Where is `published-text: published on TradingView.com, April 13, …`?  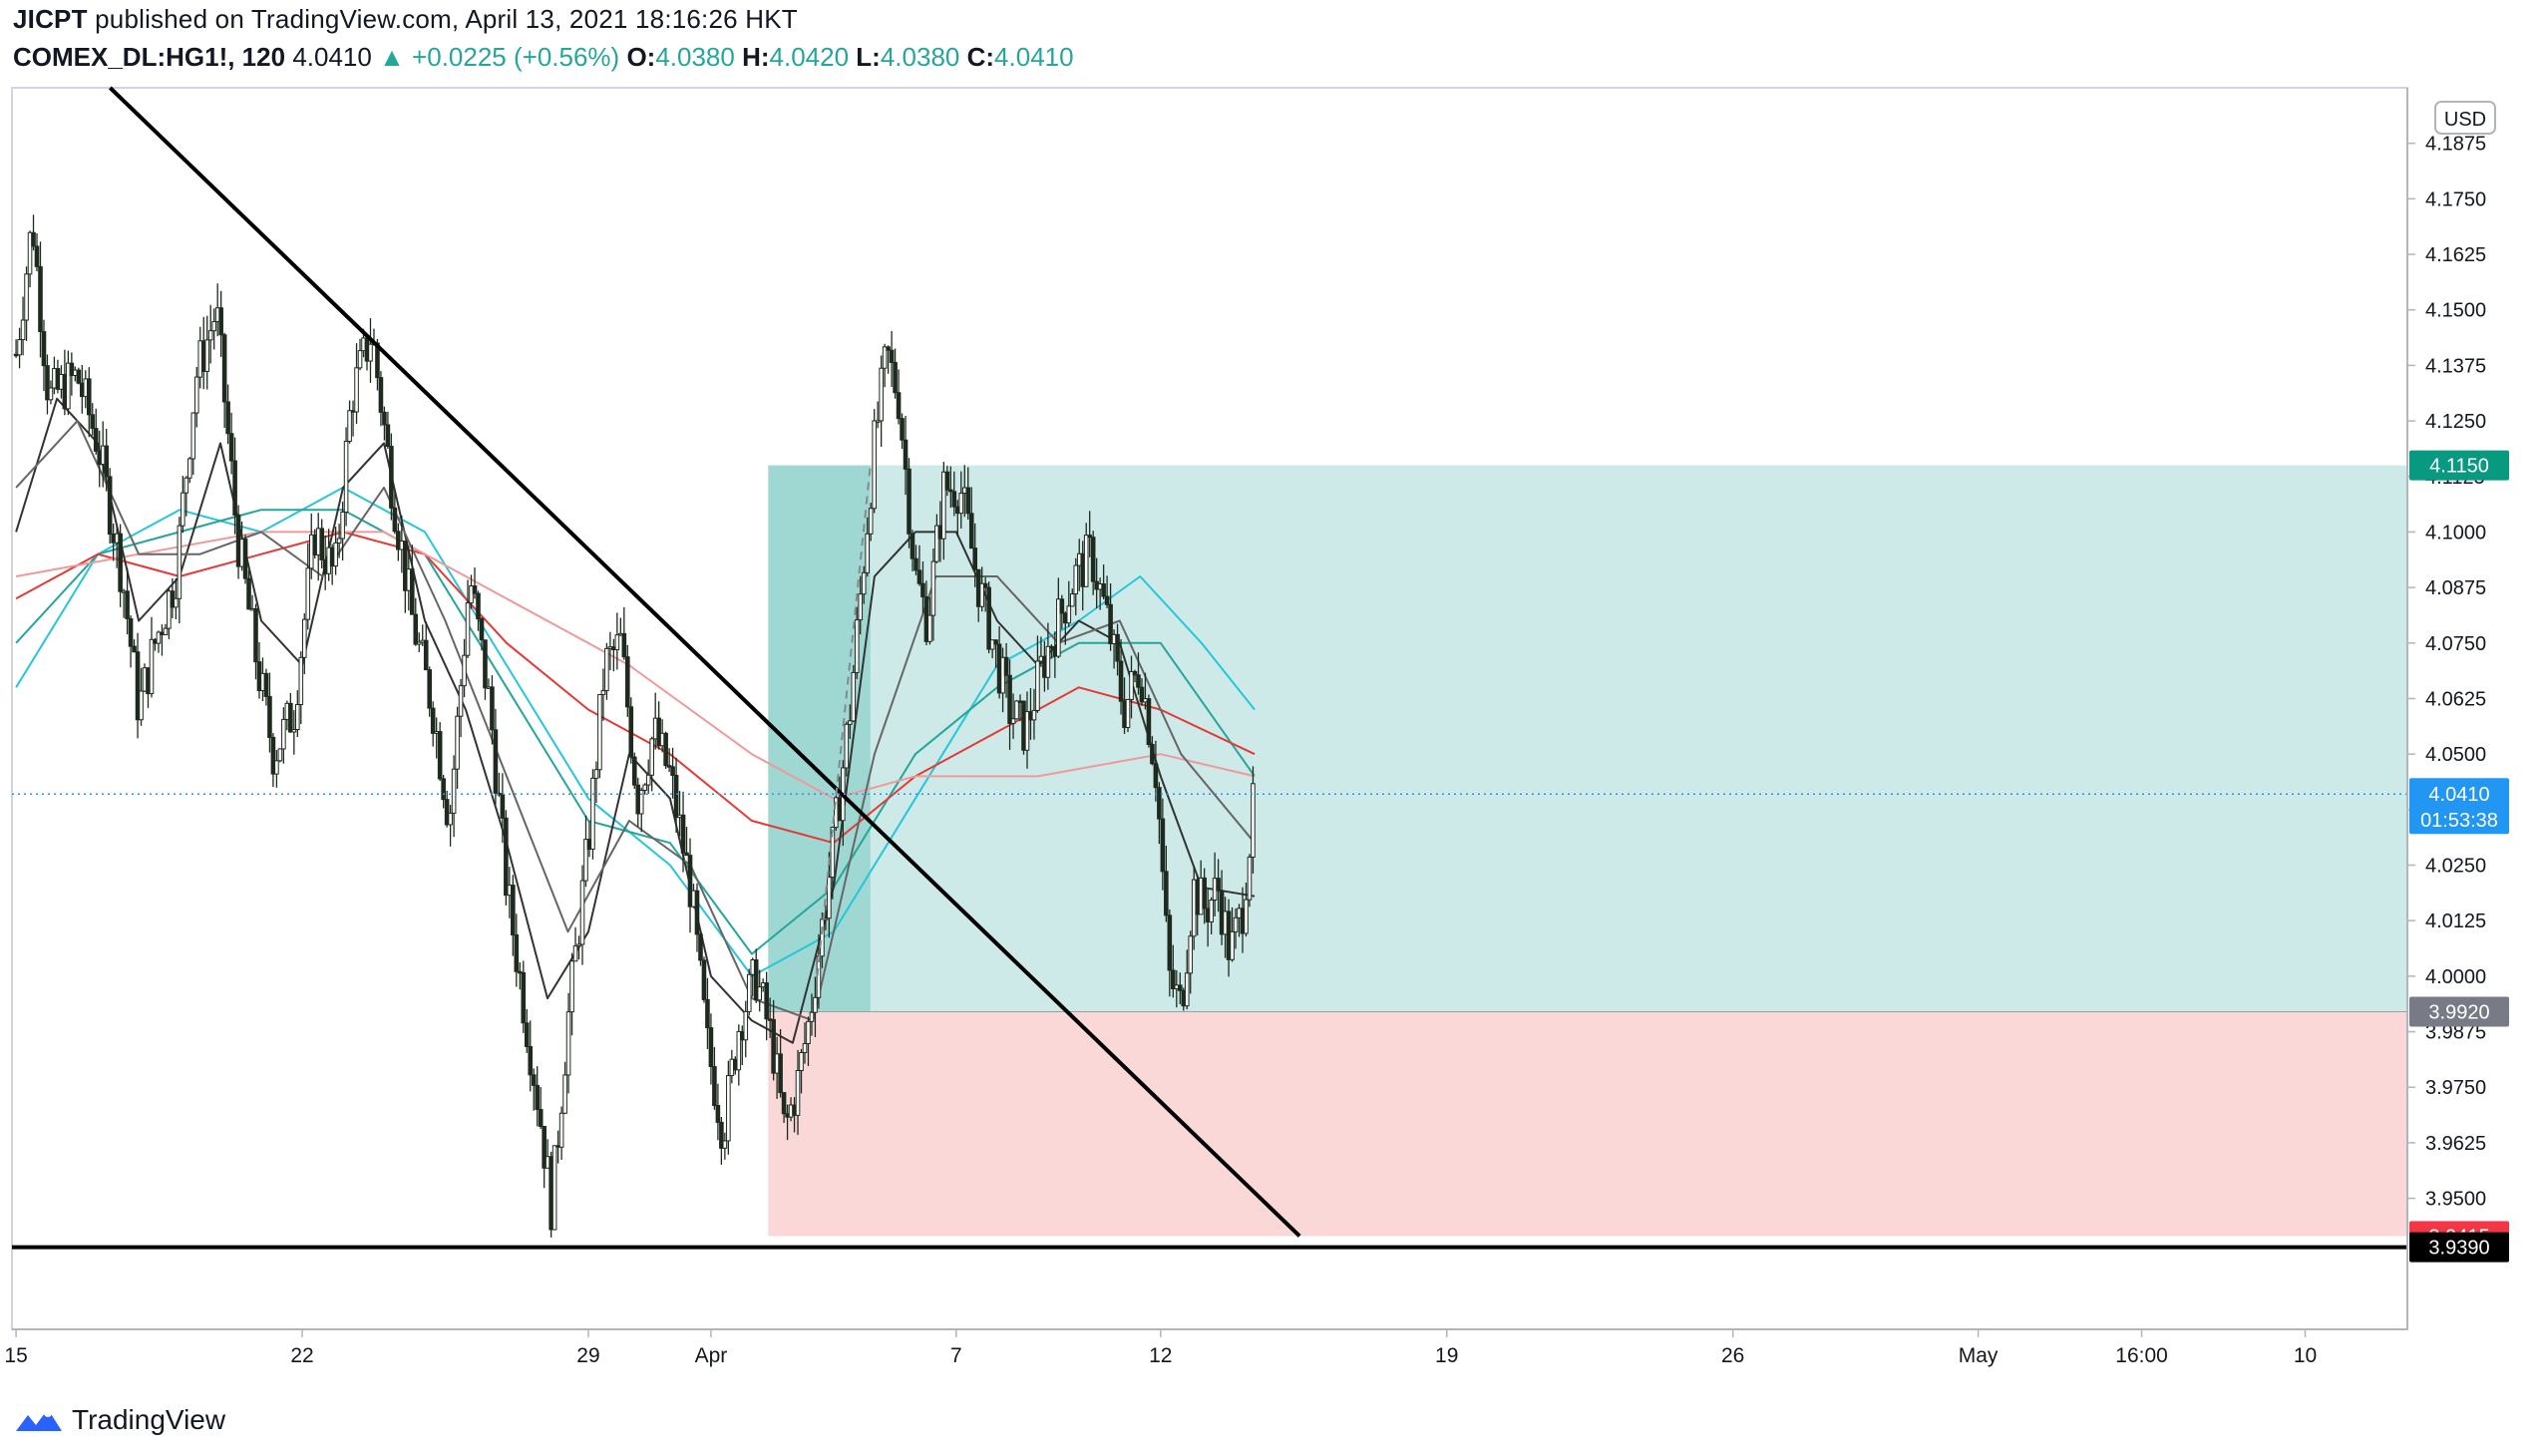
published-text: published on TradingView.com, April 13, … is located at coordinates (446, 19).